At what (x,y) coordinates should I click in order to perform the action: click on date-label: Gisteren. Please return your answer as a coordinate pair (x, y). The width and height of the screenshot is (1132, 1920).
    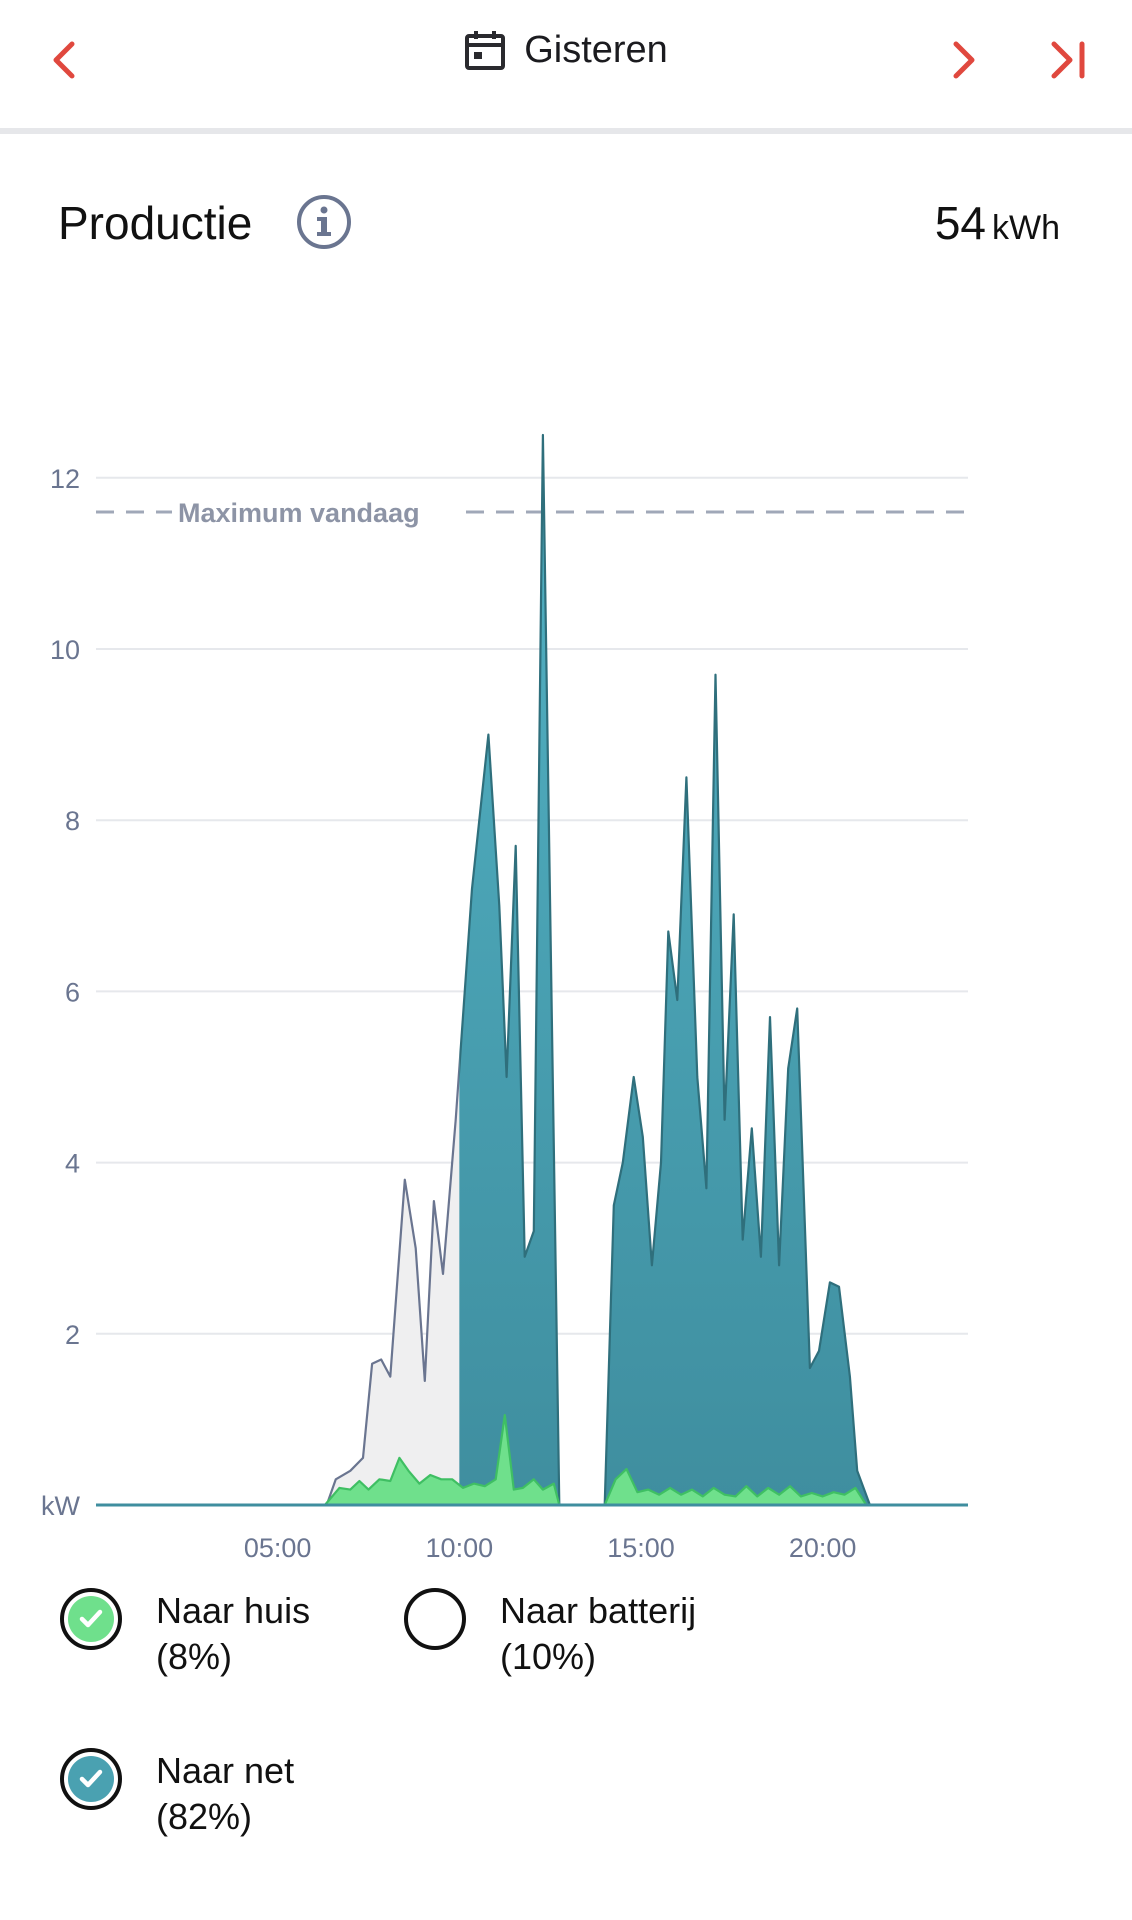
    Looking at the image, I should click on (596, 49).